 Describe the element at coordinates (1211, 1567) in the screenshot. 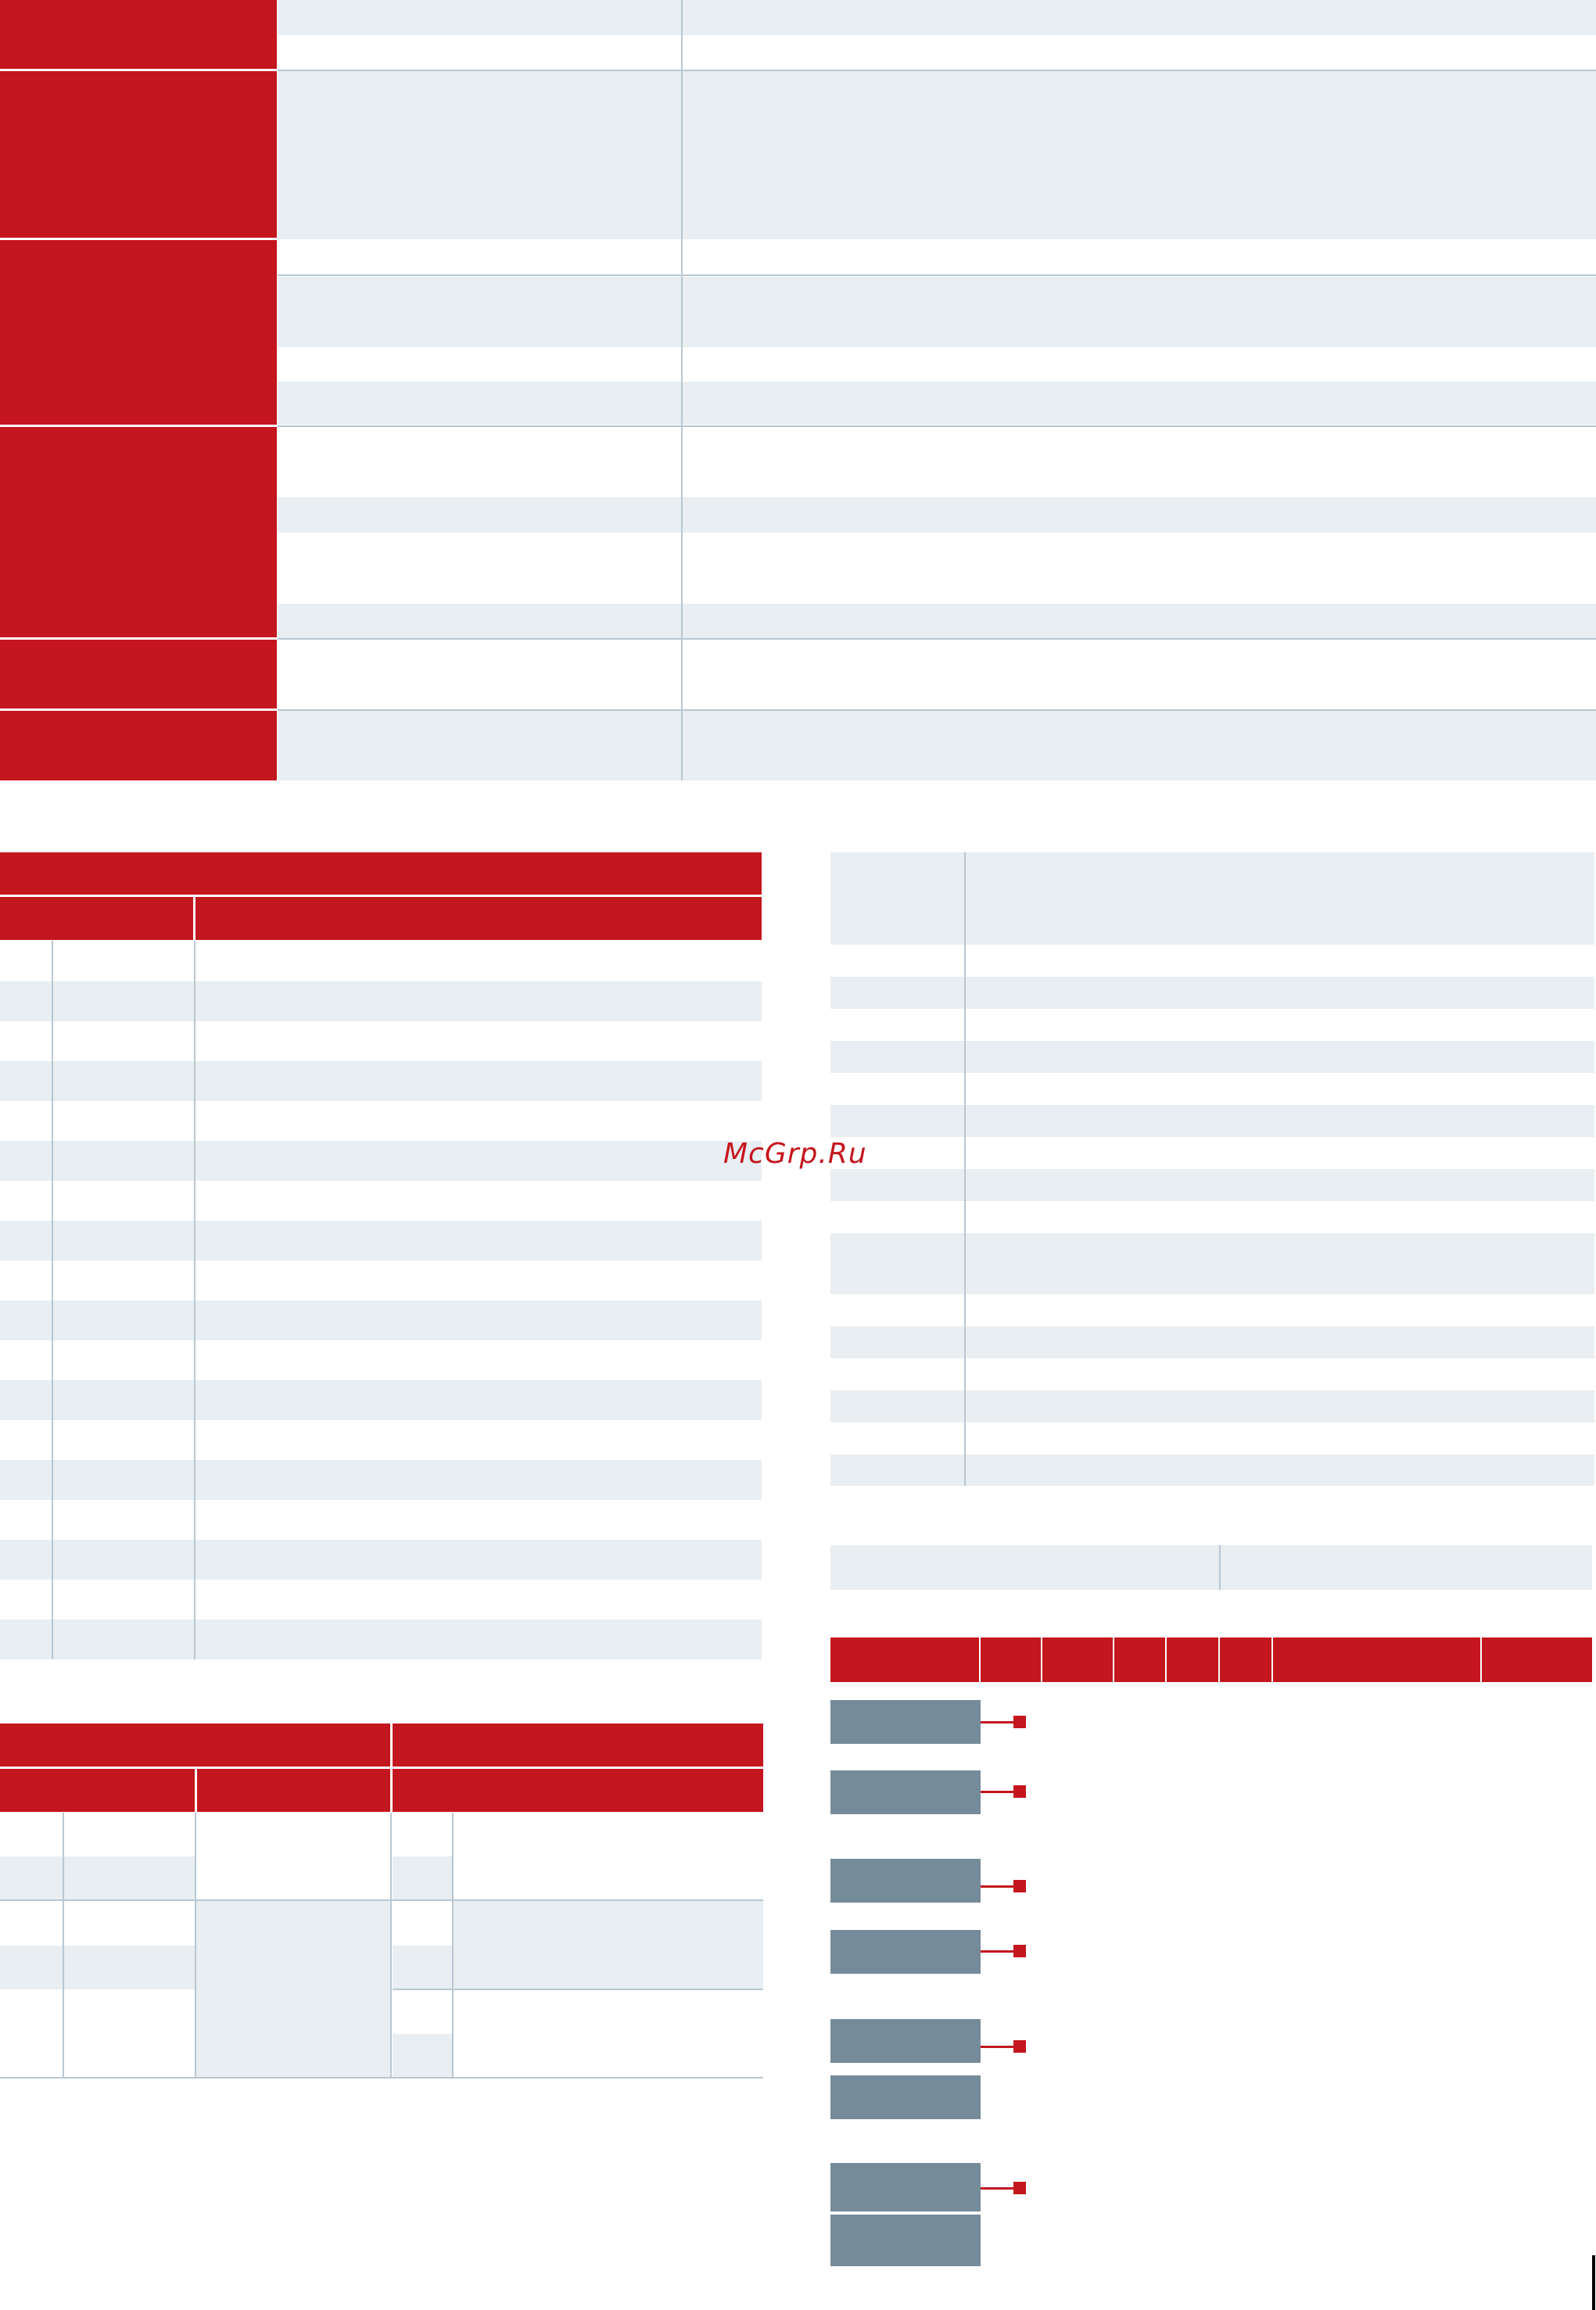

I see `right-summary-row` at that location.